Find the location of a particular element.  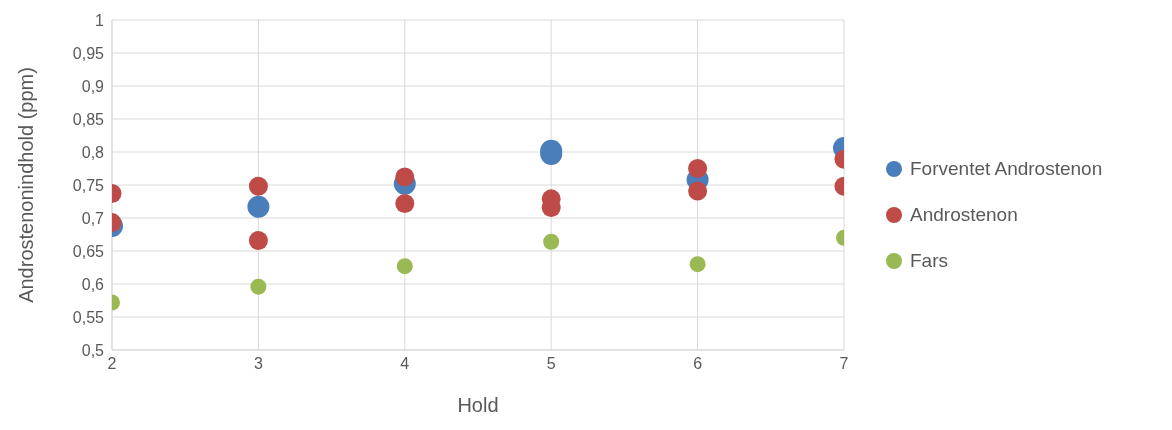

legend-label: Fars is located at coordinates (929, 261).